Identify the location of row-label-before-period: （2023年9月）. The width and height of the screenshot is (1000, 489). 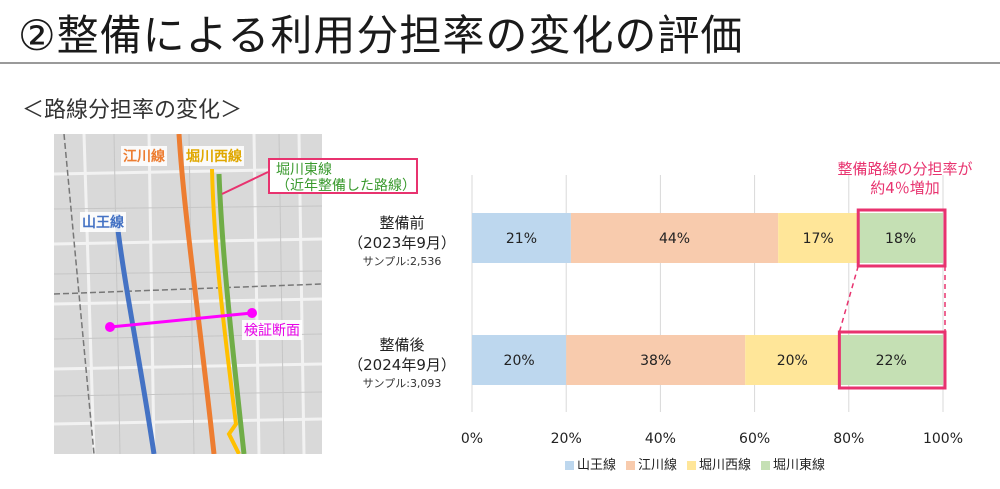
(402, 243).